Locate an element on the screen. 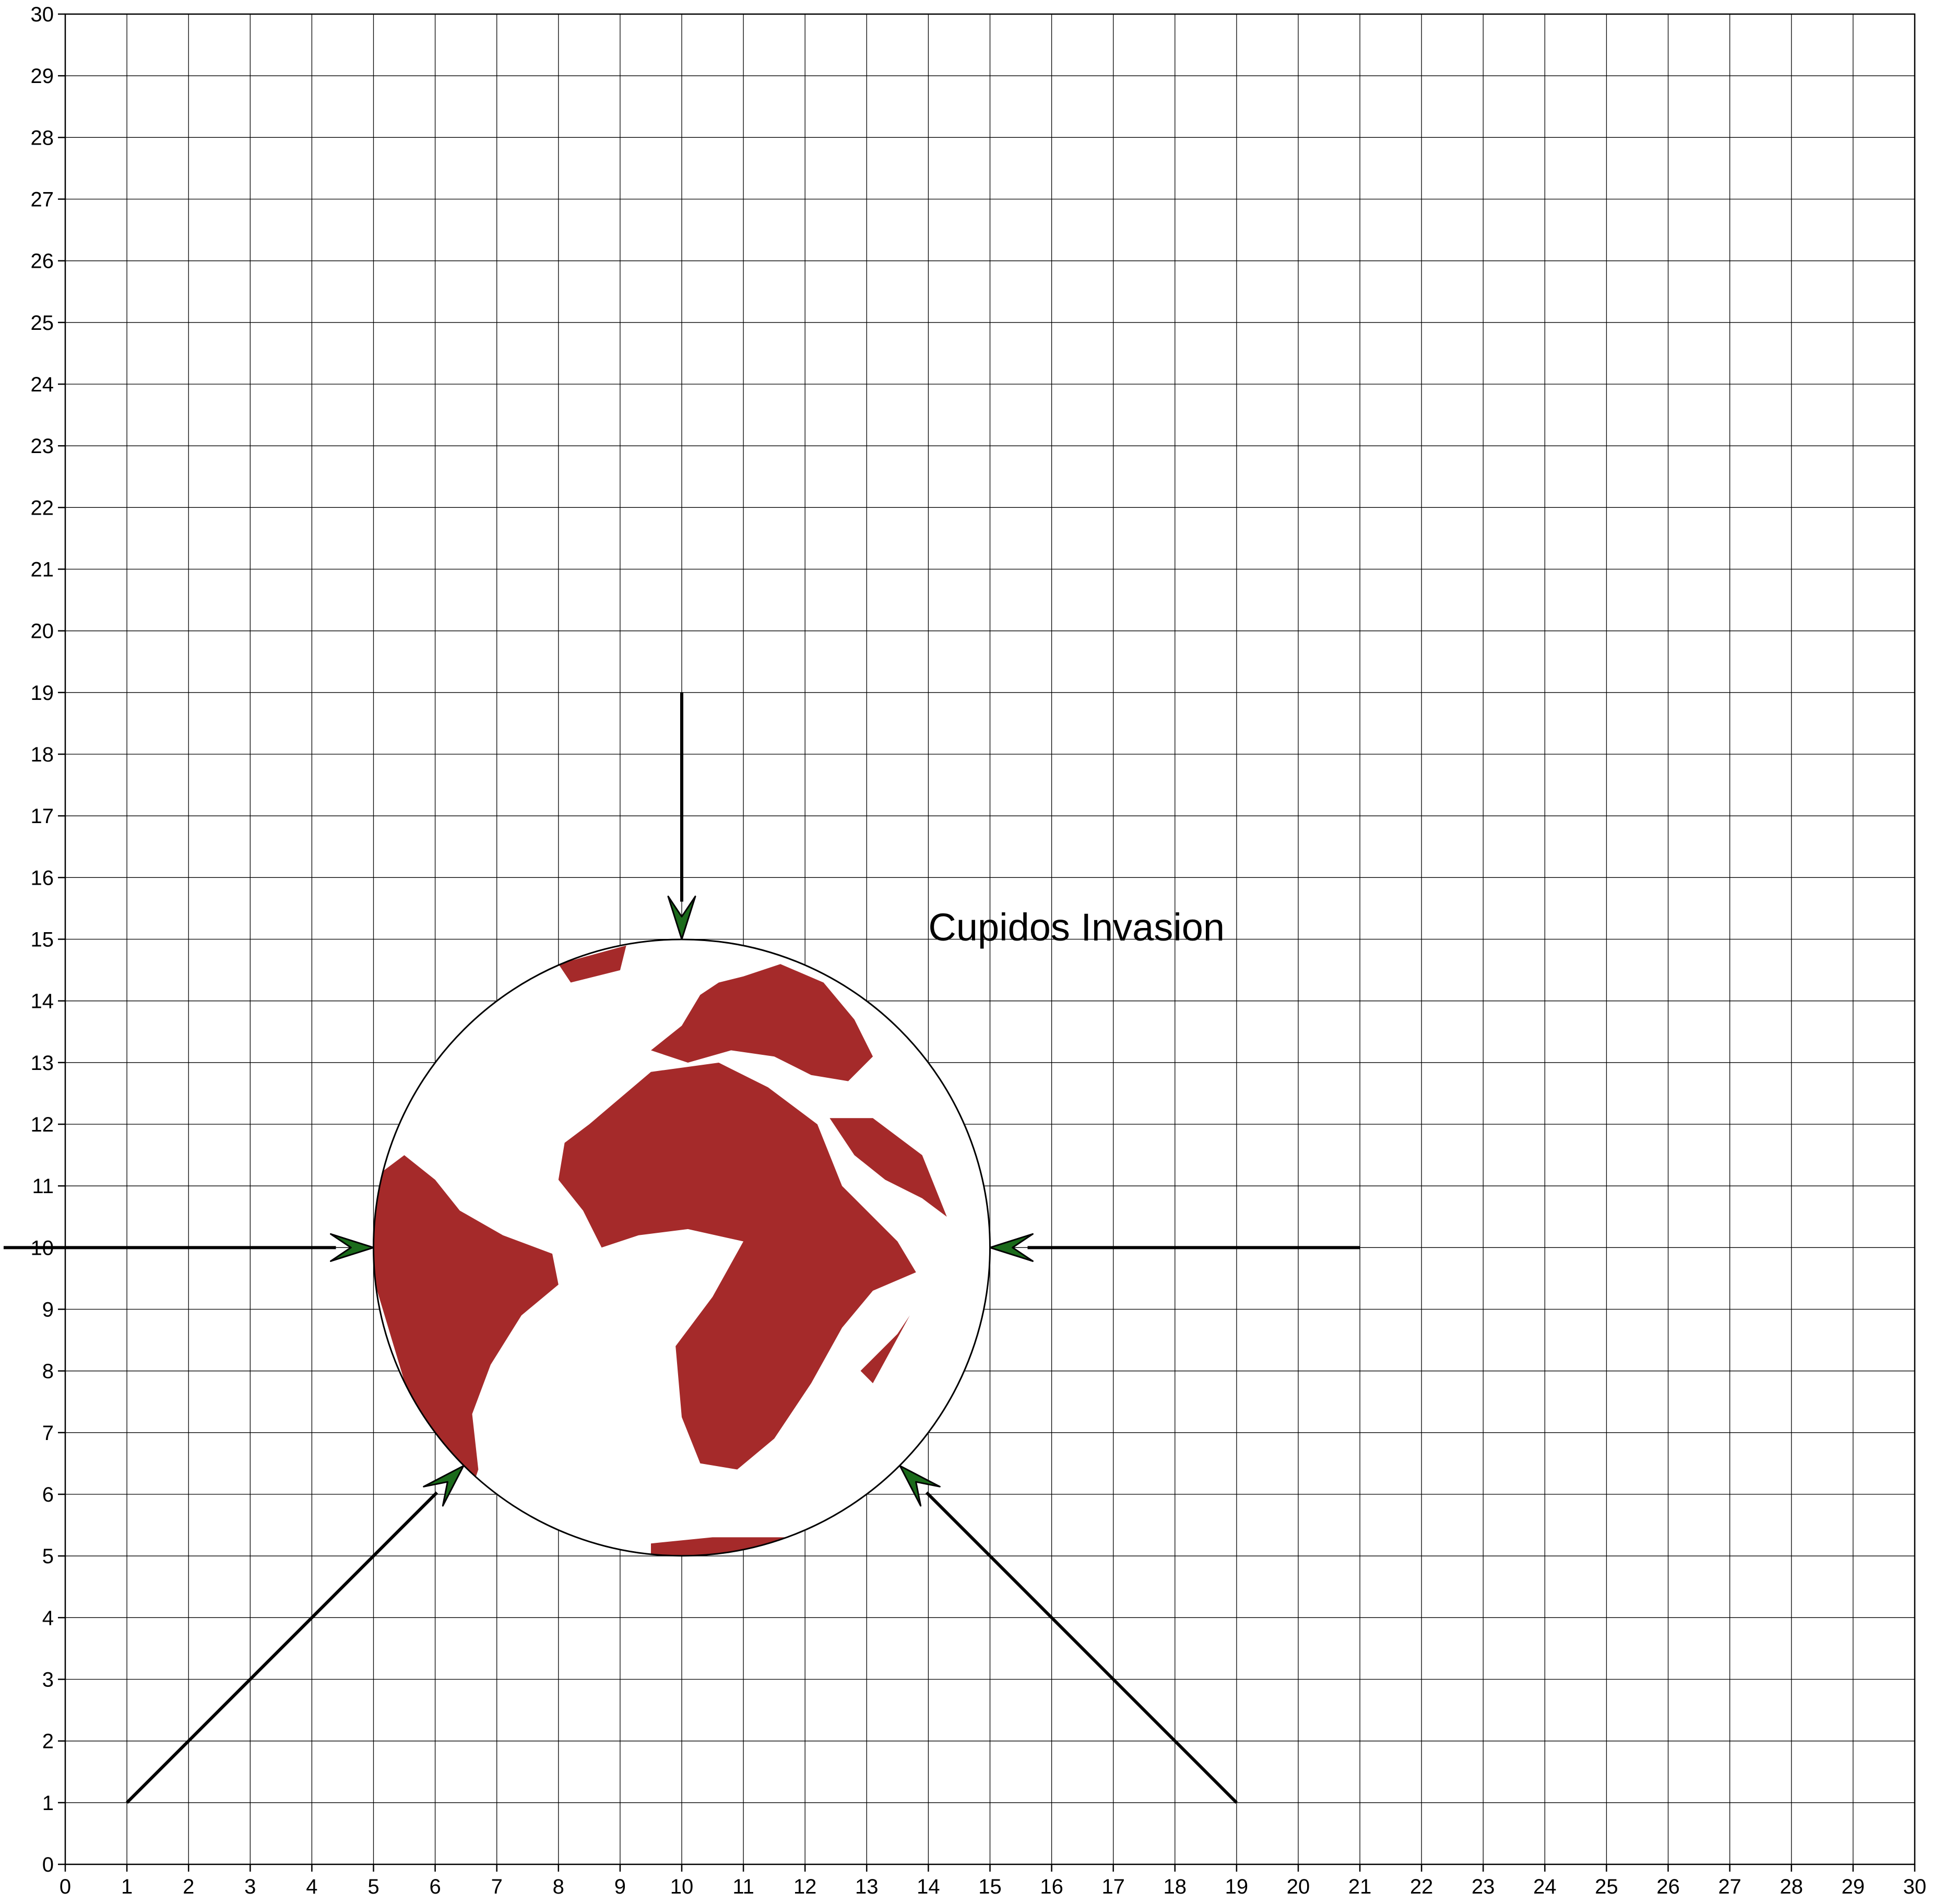  x-tick-label: 19 is located at coordinates (1237, 1886).